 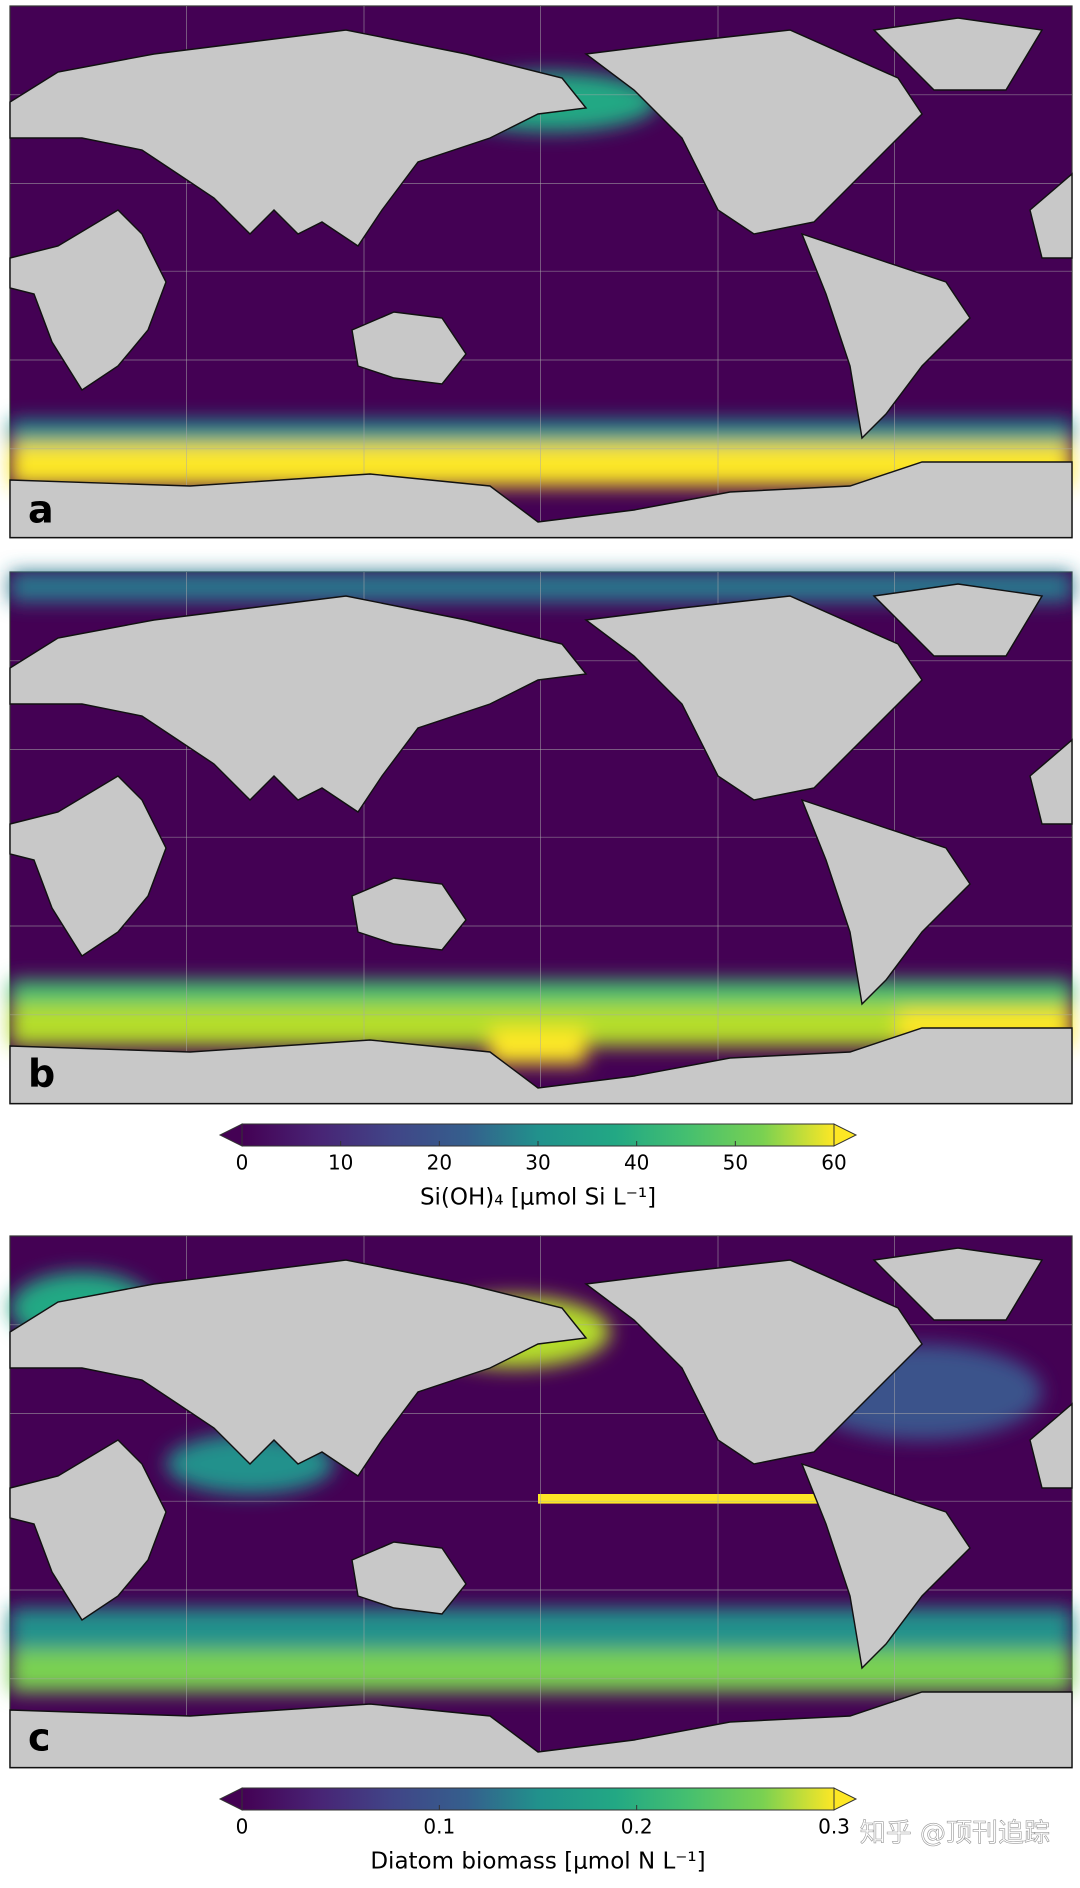 What do you see at coordinates (537, 1862) in the screenshot?
I see `colorbar-label: Diatom biomass [μmol N L⁻¹]` at bounding box center [537, 1862].